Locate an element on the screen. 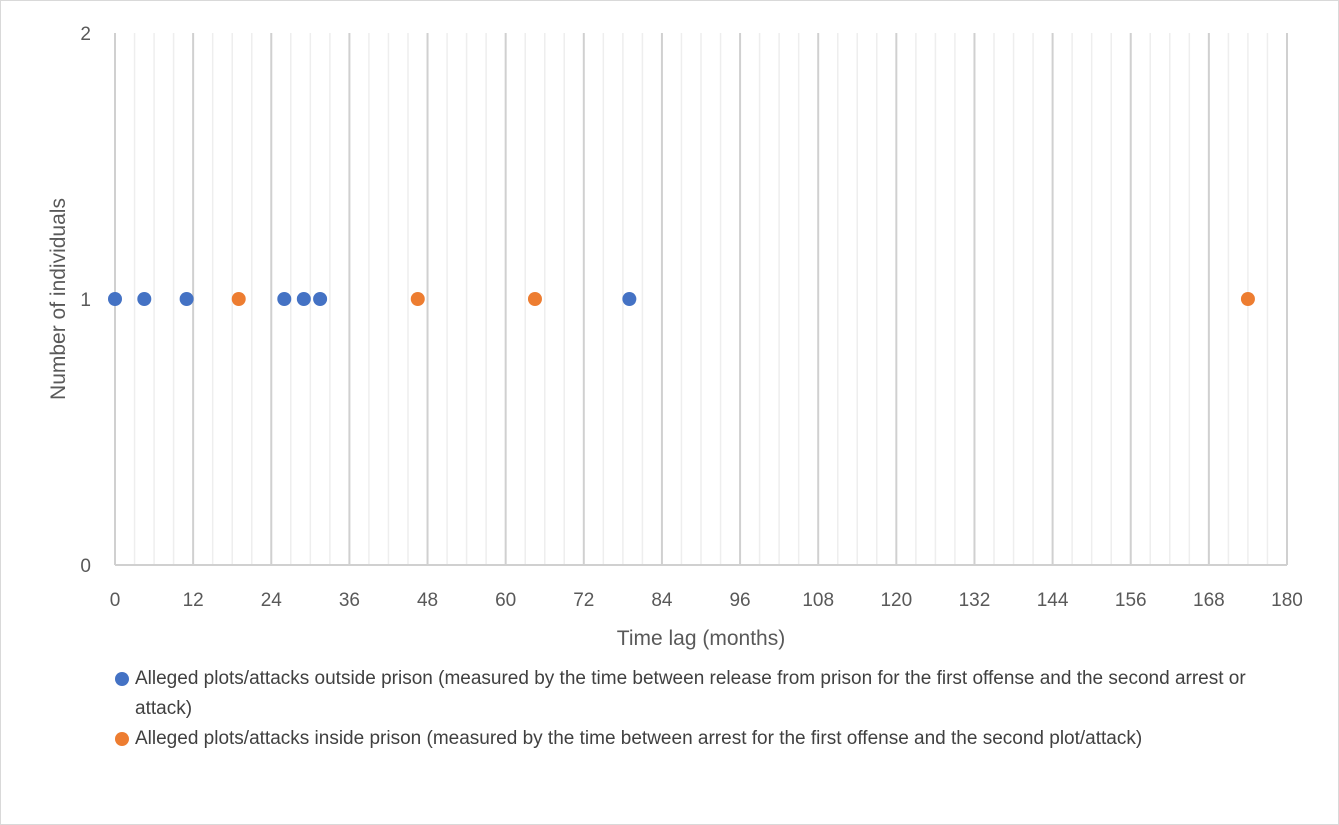 Image resolution: width=1339 pixels, height=825 pixels. y-axis-ticks: 0 1 2 is located at coordinates (85, 300).